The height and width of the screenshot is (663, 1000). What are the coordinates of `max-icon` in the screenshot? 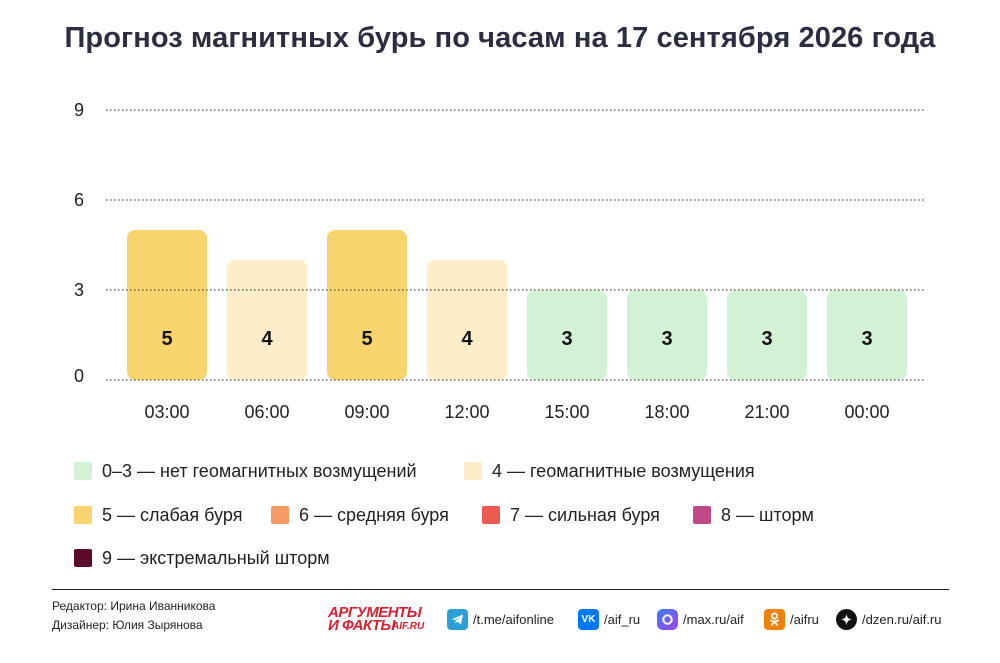 It's located at (667, 619).